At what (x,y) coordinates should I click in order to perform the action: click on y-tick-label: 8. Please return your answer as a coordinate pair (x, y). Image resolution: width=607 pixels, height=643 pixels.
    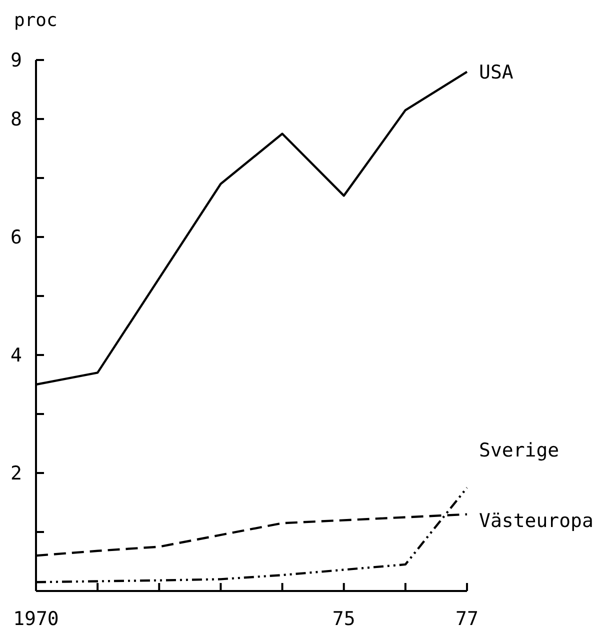
    Looking at the image, I should click on (16, 119).